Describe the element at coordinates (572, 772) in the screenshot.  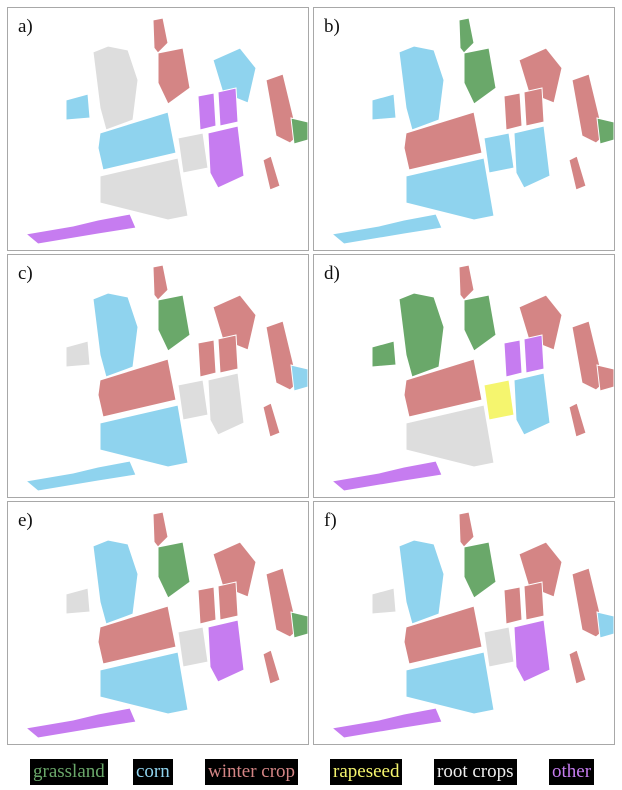
I see `legend-other: other` at that location.